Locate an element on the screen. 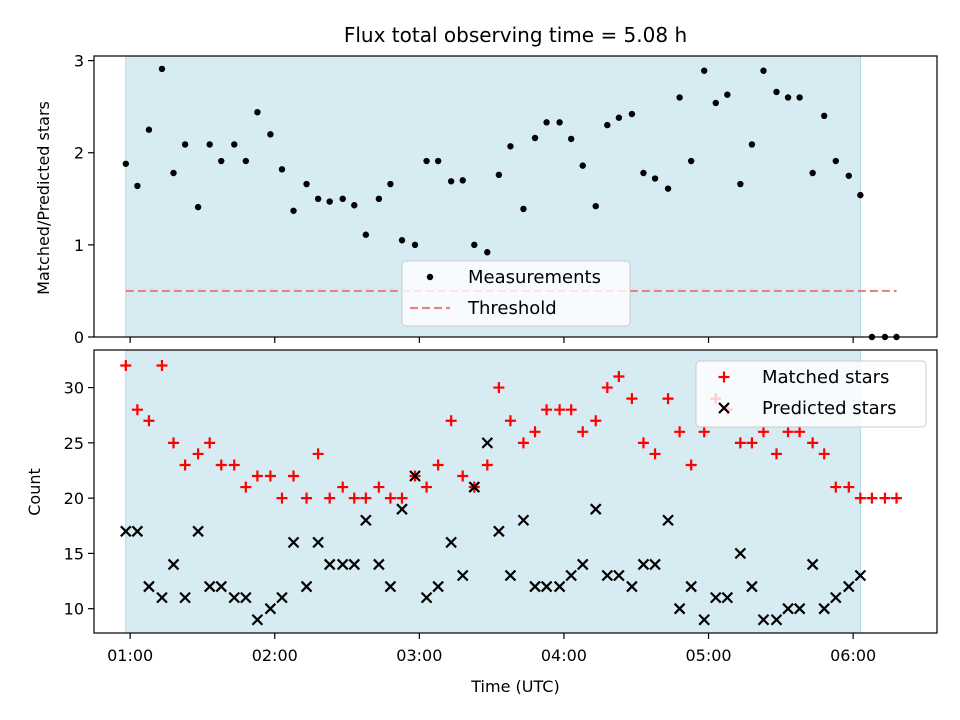 The width and height of the screenshot is (960, 720). legend: Measurements Threshold is located at coordinates (516, 293).